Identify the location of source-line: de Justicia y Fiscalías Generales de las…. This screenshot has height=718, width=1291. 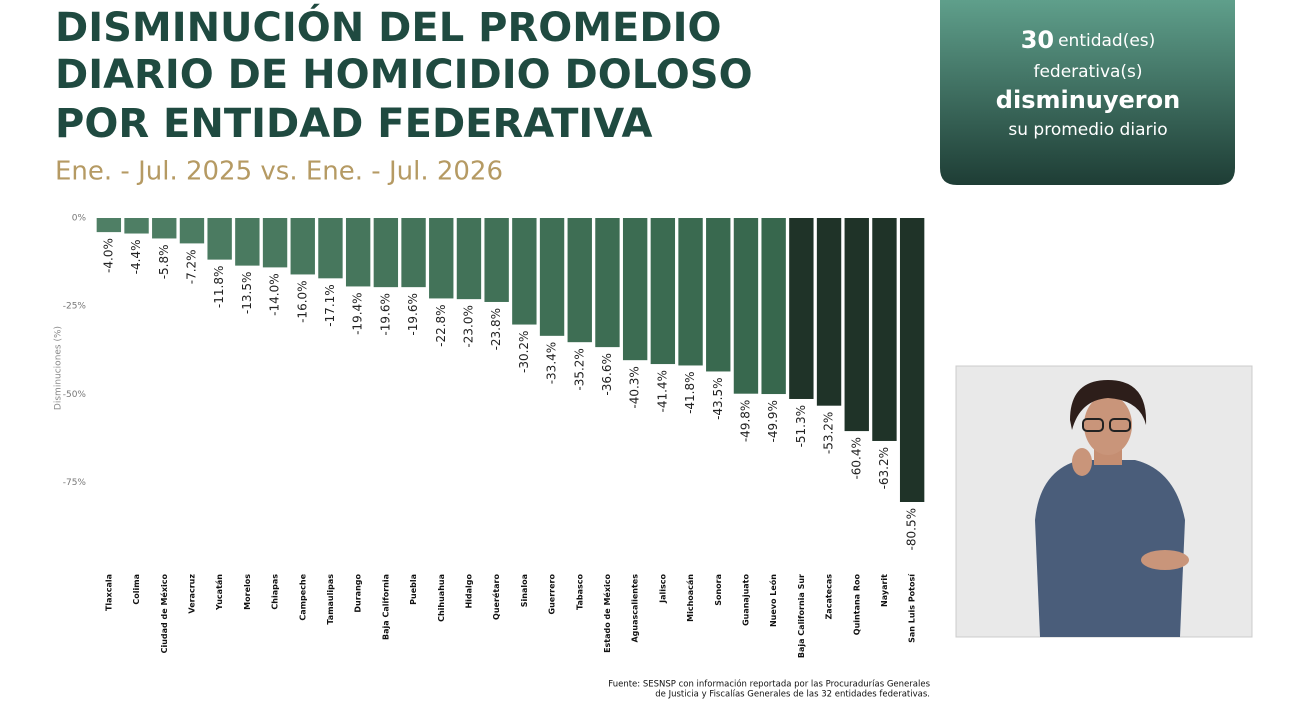
(792, 695).